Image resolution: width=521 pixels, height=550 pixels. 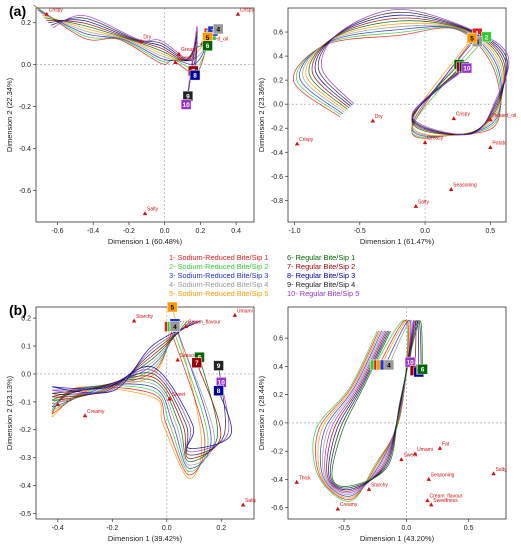 What do you see at coordinates (18, 11) in the screenshot?
I see `panel-label-a: (a)` at bounding box center [18, 11].